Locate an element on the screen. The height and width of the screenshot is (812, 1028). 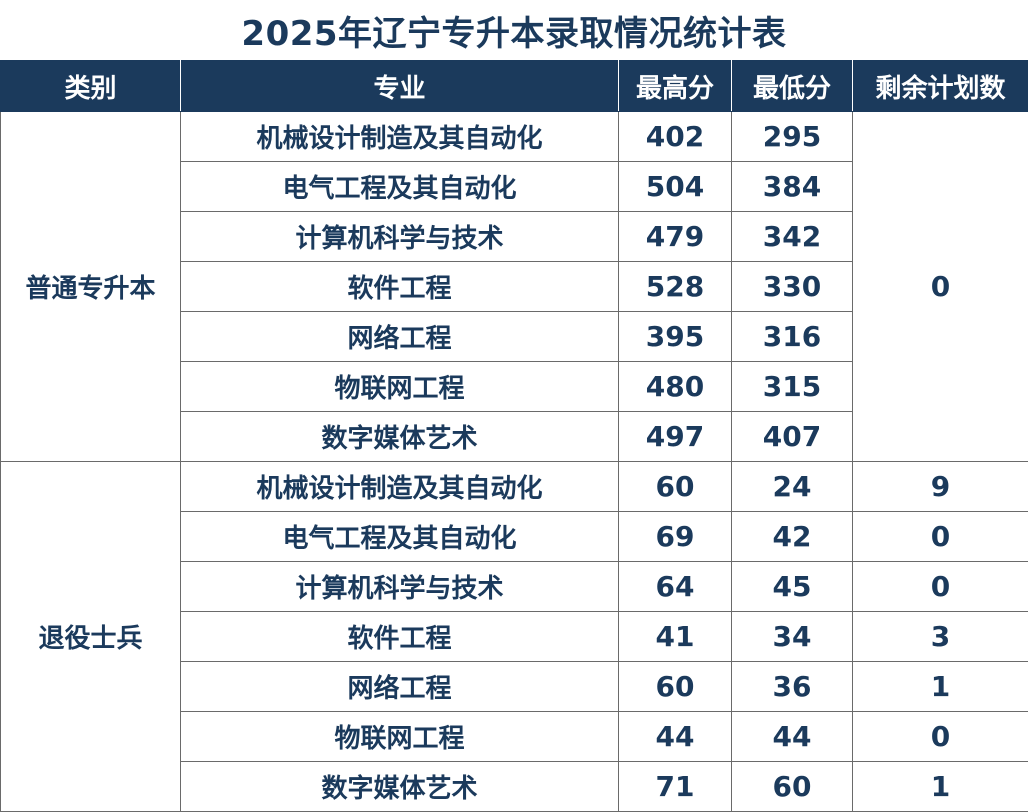
highest-score-cell: 528 is located at coordinates (675, 287).